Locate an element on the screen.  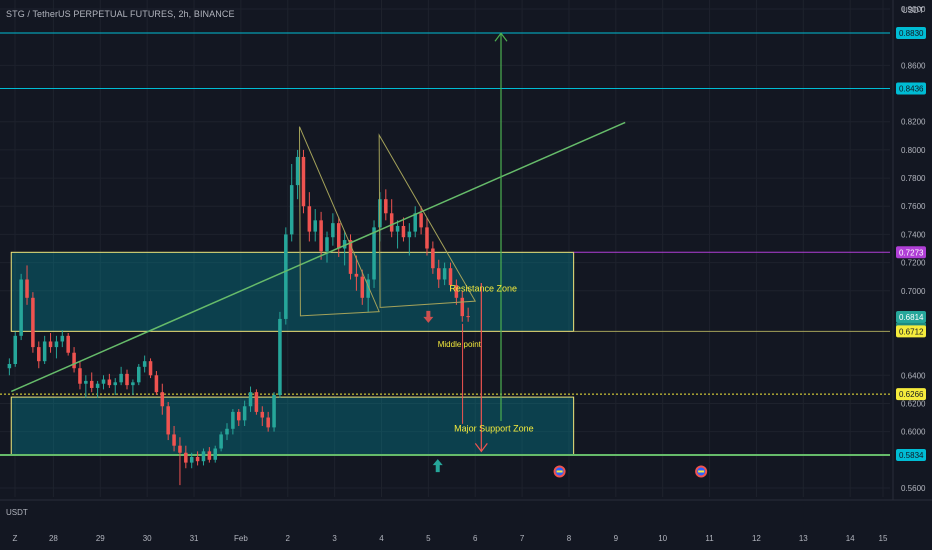
price-tick-label: 0.5600 is located at coordinates (913, 488).